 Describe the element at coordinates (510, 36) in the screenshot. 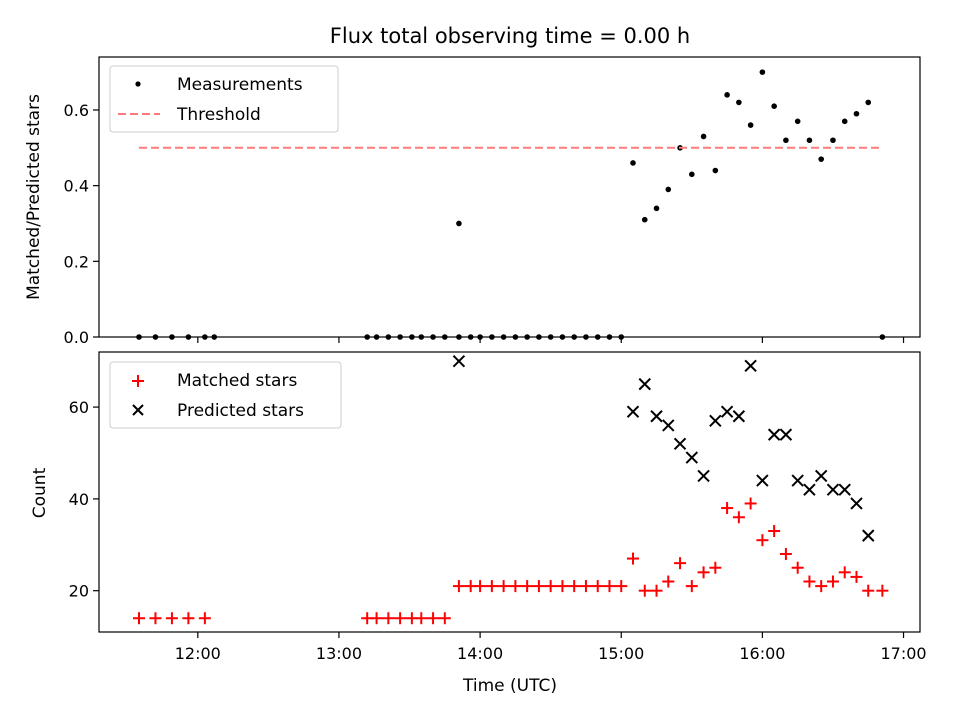

I see `chart-title: Flux total observing time = 0.00 h` at that location.